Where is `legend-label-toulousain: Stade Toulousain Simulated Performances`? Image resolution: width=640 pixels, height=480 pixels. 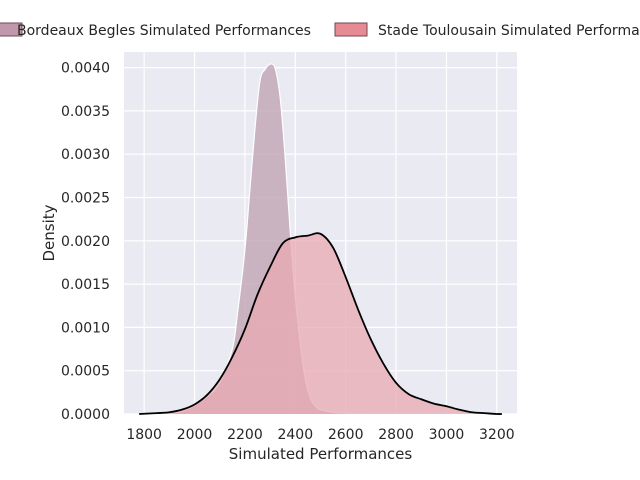
legend-label-toulousain: Stade Toulousain Simulated Performances is located at coordinates (509, 31).